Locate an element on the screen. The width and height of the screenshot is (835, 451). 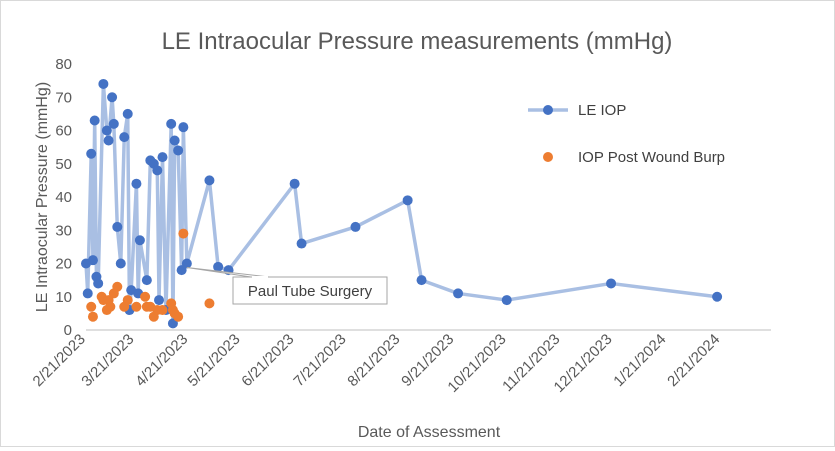
y-tick-label: 10 is located at coordinates (63, 297).